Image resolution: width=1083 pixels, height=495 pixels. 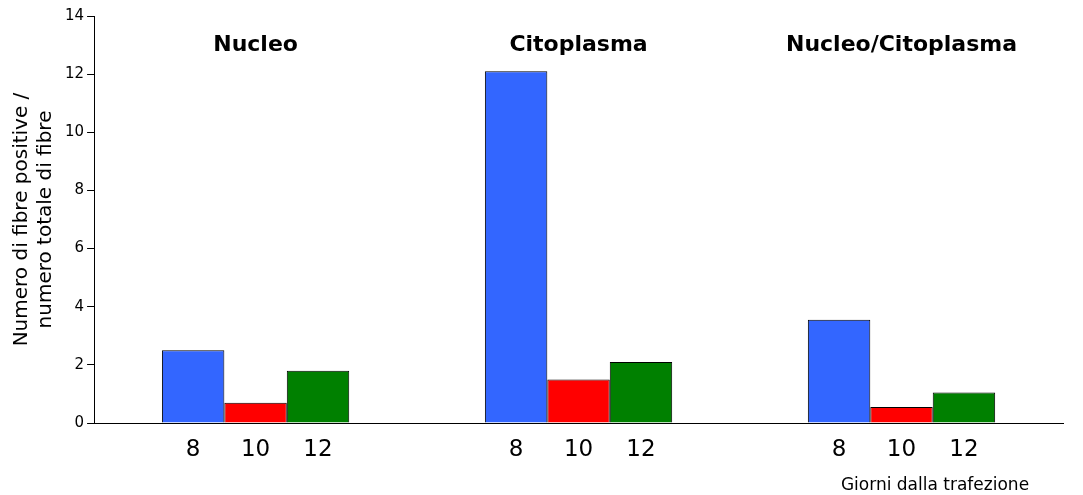 I want to click on series-label: 8, so click(x=193, y=448).